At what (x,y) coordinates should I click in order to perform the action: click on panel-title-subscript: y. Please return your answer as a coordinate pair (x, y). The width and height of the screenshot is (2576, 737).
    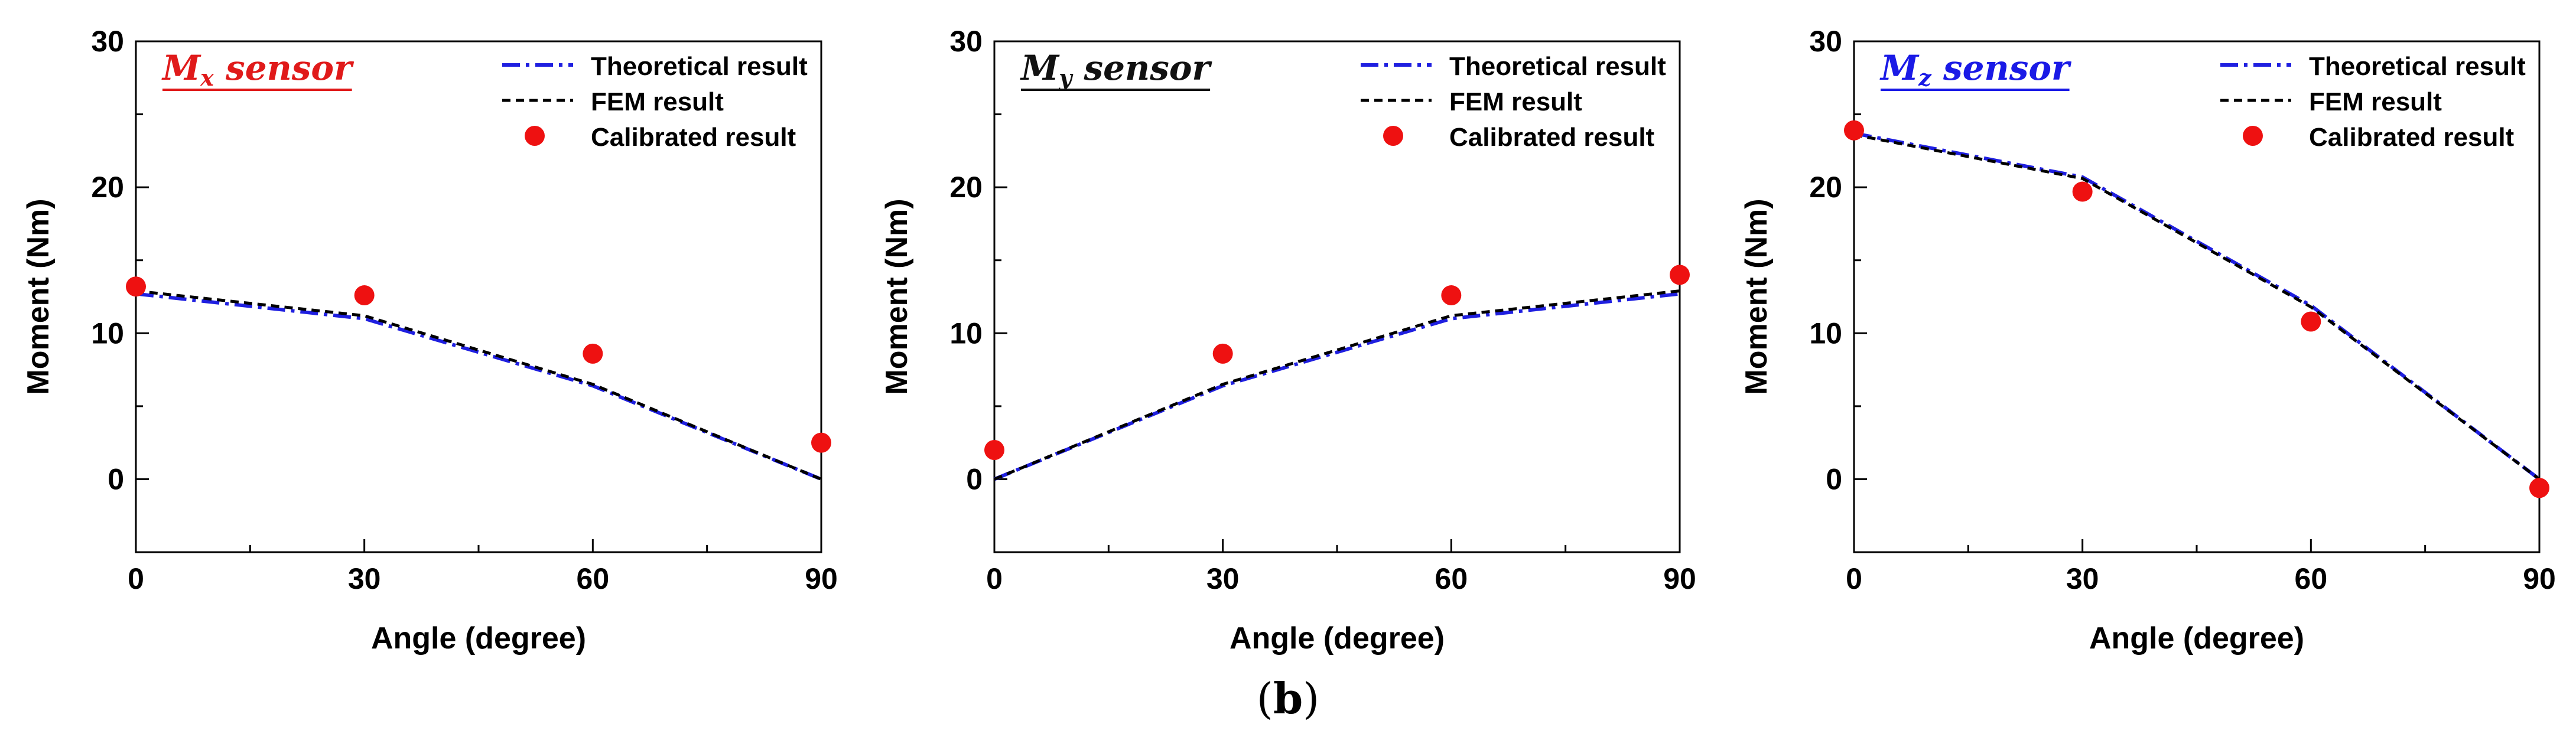
    Looking at the image, I should click on (1066, 77).